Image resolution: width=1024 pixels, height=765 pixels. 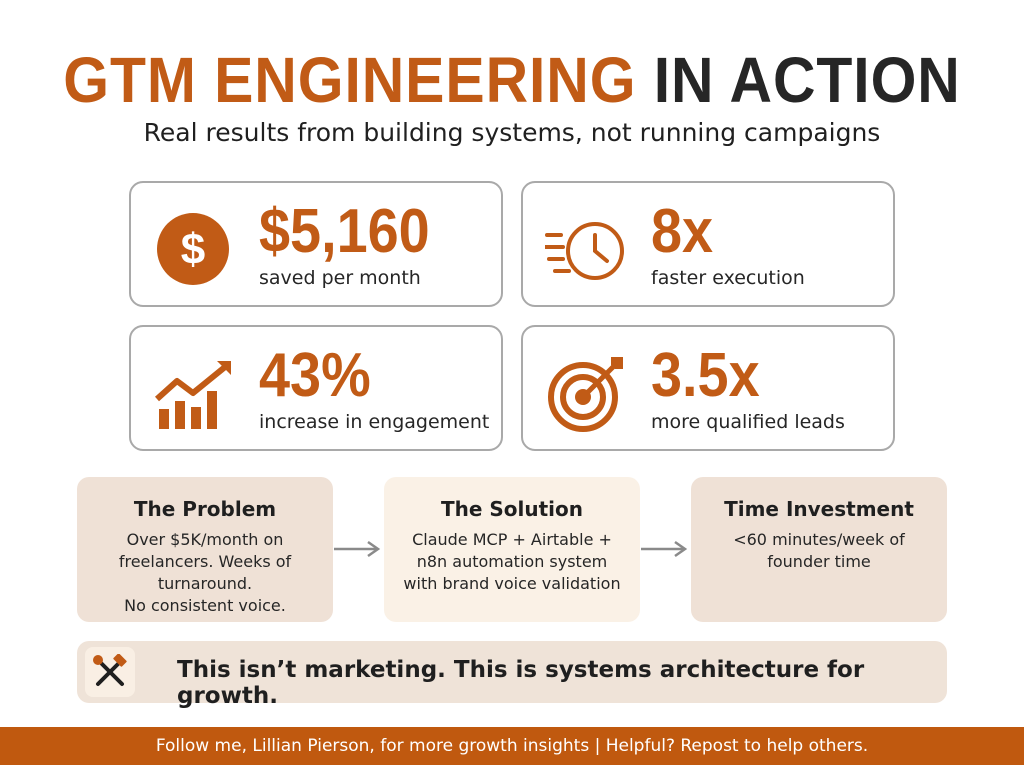 I want to click on title-rest: IN ACTION, so click(x=807, y=80).